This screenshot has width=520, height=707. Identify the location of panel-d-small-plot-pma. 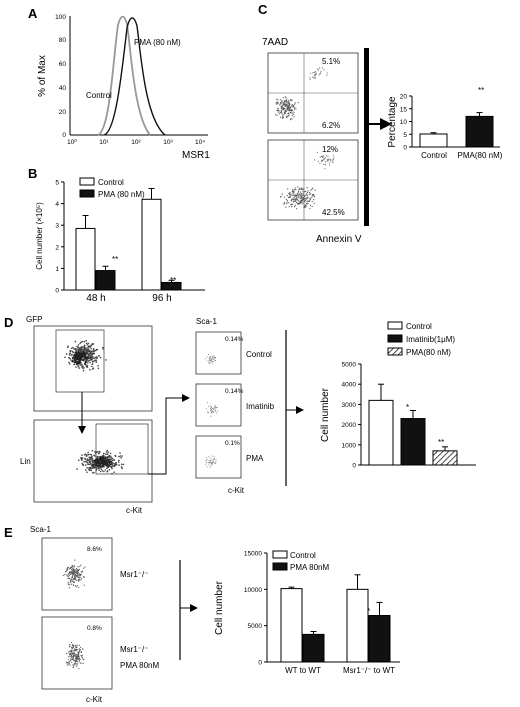
(218, 457).